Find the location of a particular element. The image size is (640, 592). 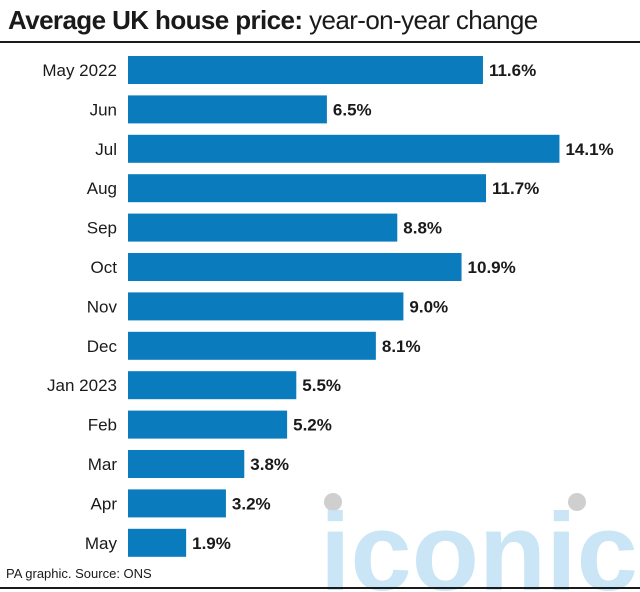

category-label: Apr is located at coordinates (104, 503).